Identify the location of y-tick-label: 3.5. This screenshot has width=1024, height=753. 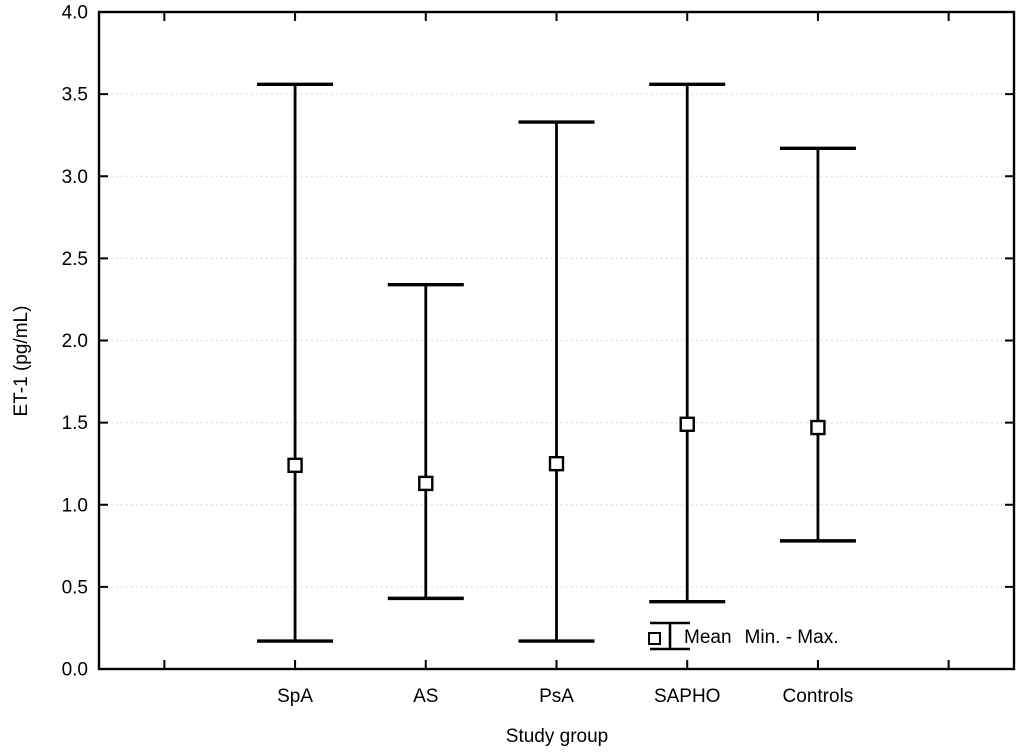
(75, 95).